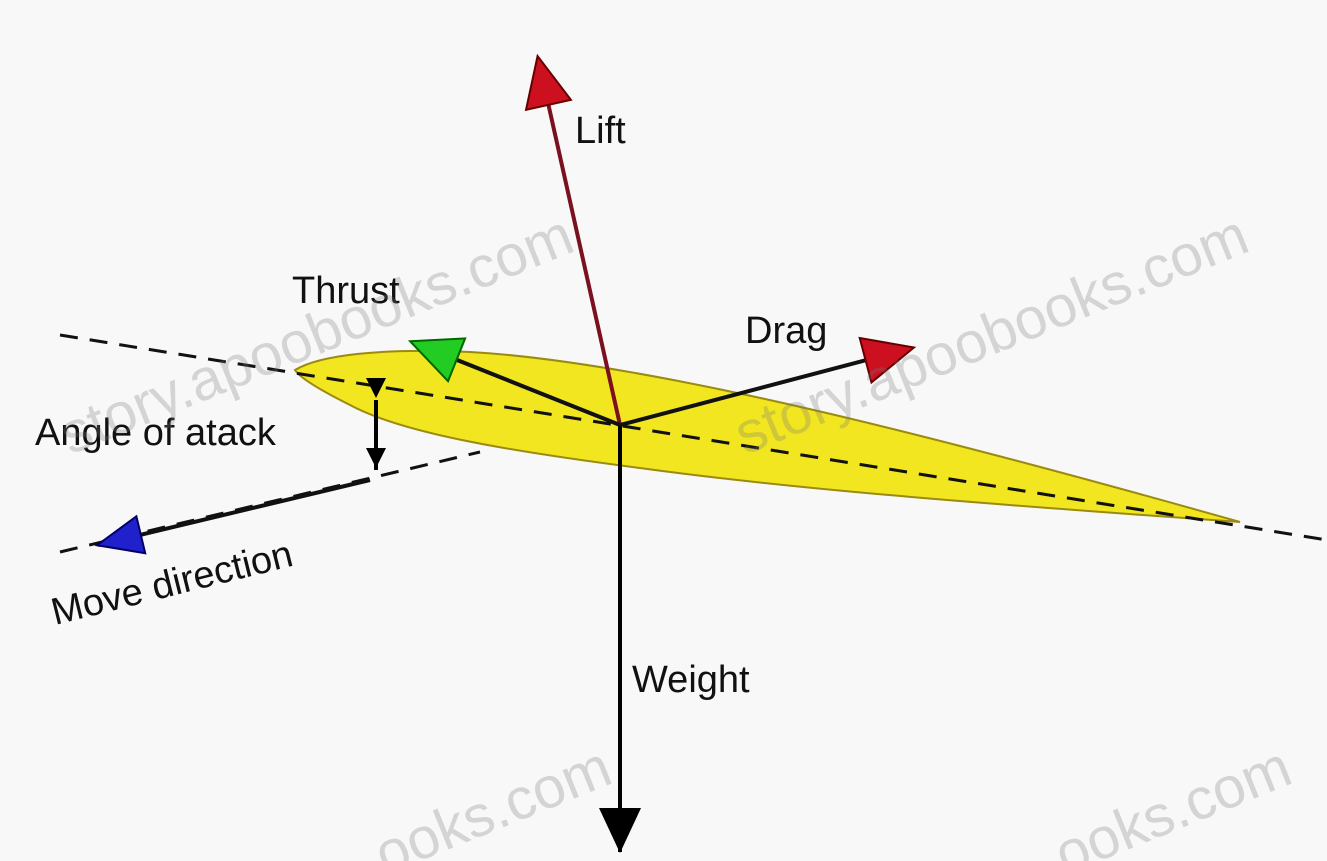 The height and width of the screenshot is (861, 1327). What do you see at coordinates (600, 131) in the screenshot?
I see `label: Lift` at bounding box center [600, 131].